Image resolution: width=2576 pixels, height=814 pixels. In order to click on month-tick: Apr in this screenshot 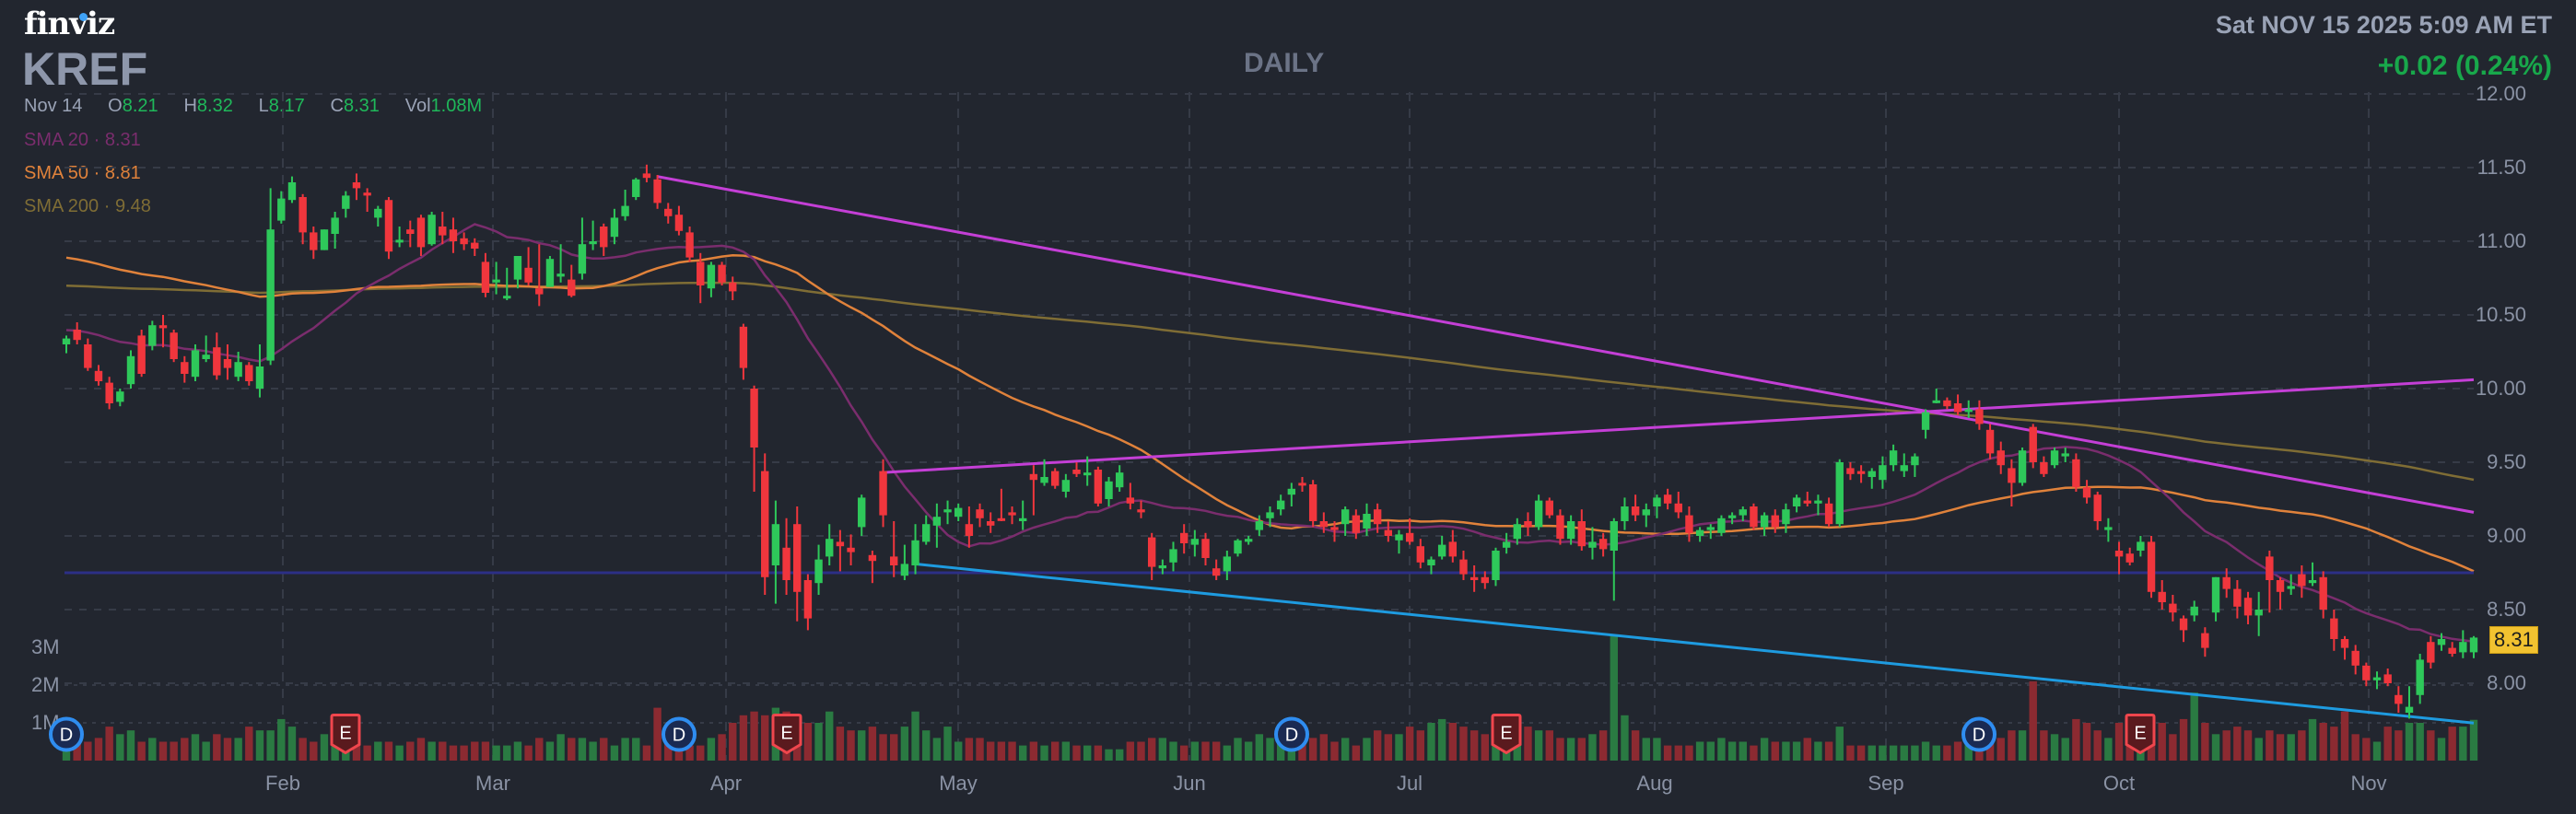, I will do `click(726, 783)`.